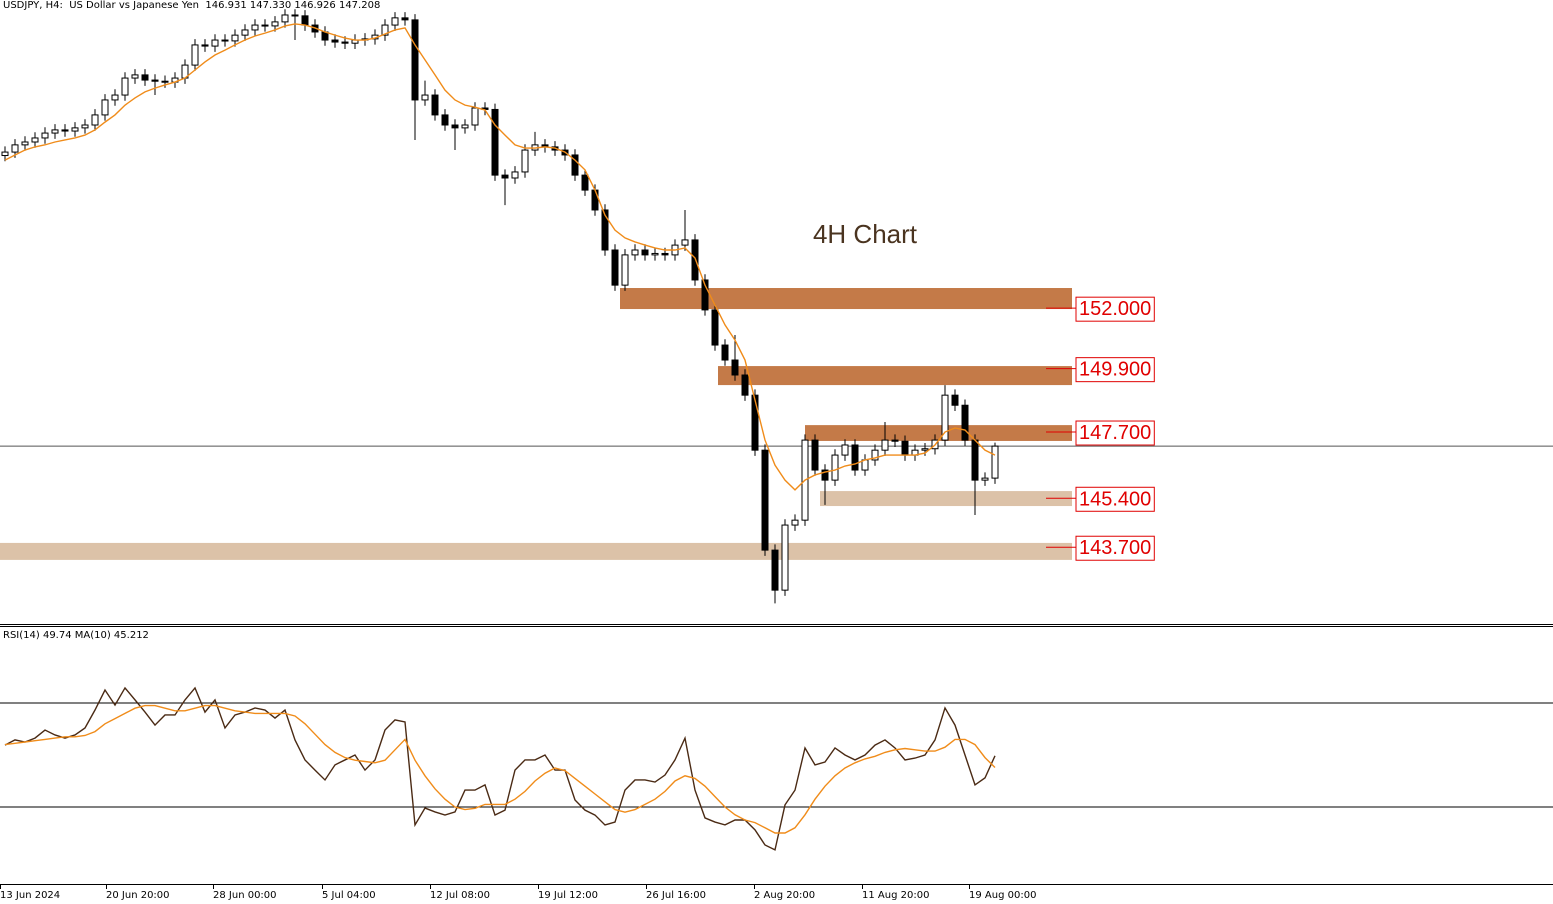  Describe the element at coordinates (30, 895) in the screenshot. I see `x-tick-label: 13 Jun 2024` at that location.